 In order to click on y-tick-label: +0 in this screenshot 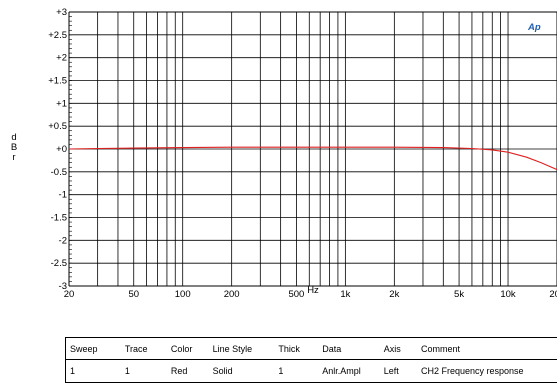, I will do `click(61, 149)`.